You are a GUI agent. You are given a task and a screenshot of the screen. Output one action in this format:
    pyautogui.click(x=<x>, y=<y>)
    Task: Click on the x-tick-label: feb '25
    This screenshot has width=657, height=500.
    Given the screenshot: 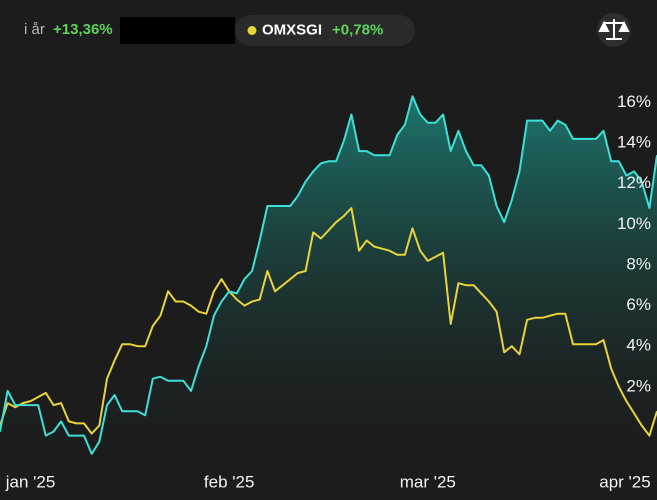 What is the action you would take?
    pyautogui.click(x=229, y=481)
    